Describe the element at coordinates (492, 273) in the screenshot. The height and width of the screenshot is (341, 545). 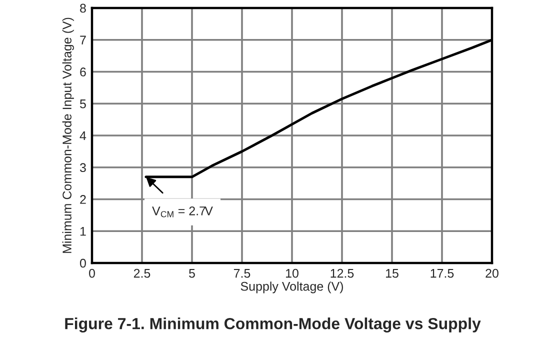
I see `x-tick-label: 20` at that location.